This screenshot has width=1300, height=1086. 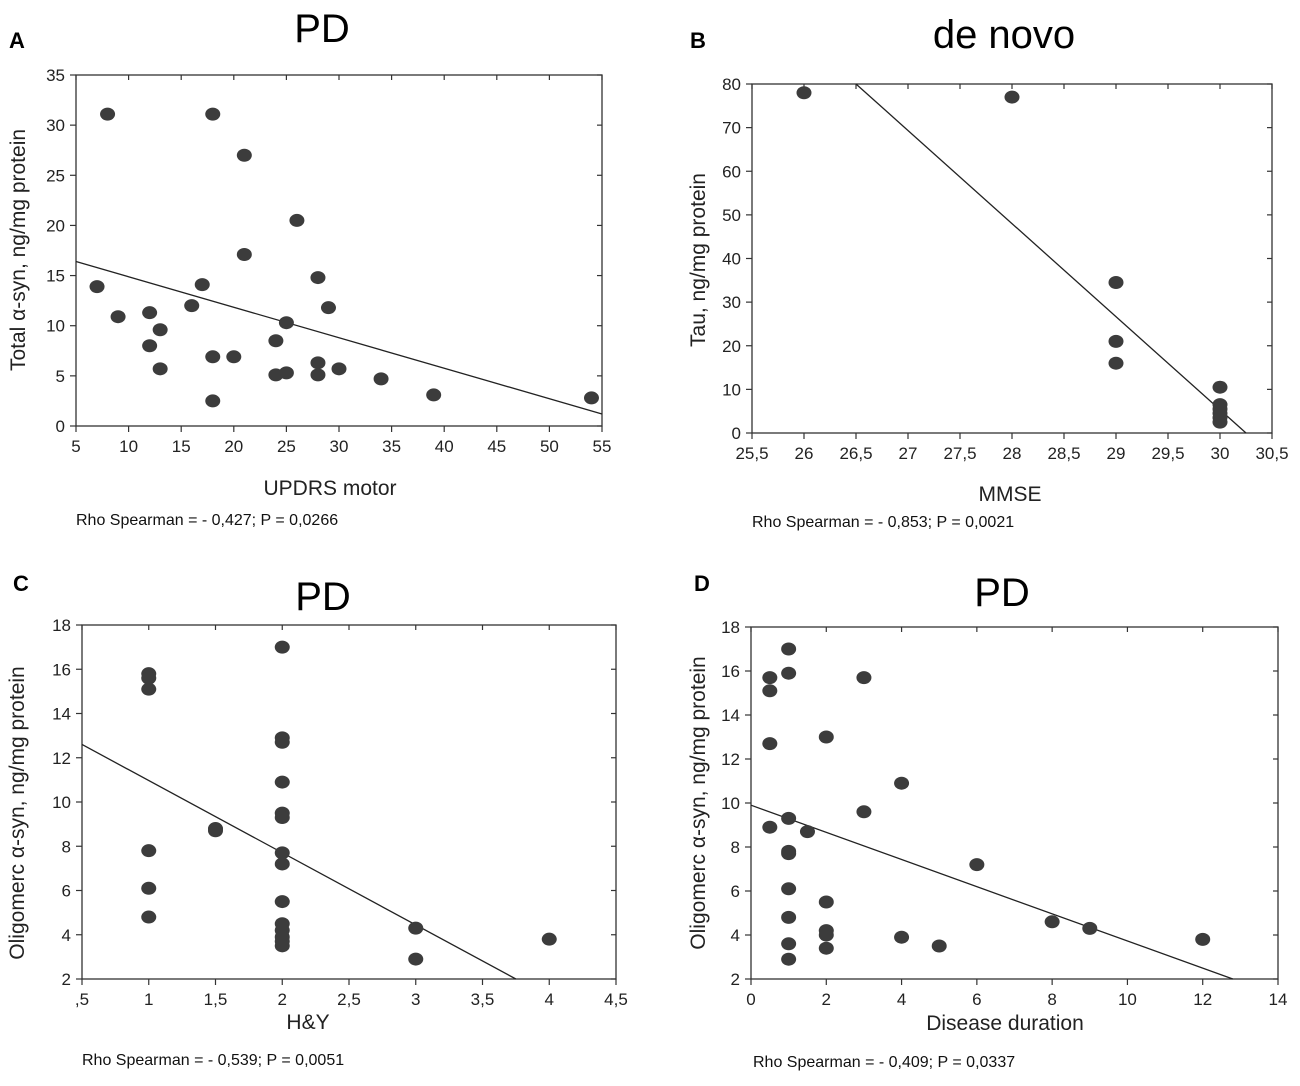 I want to click on x-tick-label: 14, so click(x=1278, y=999).